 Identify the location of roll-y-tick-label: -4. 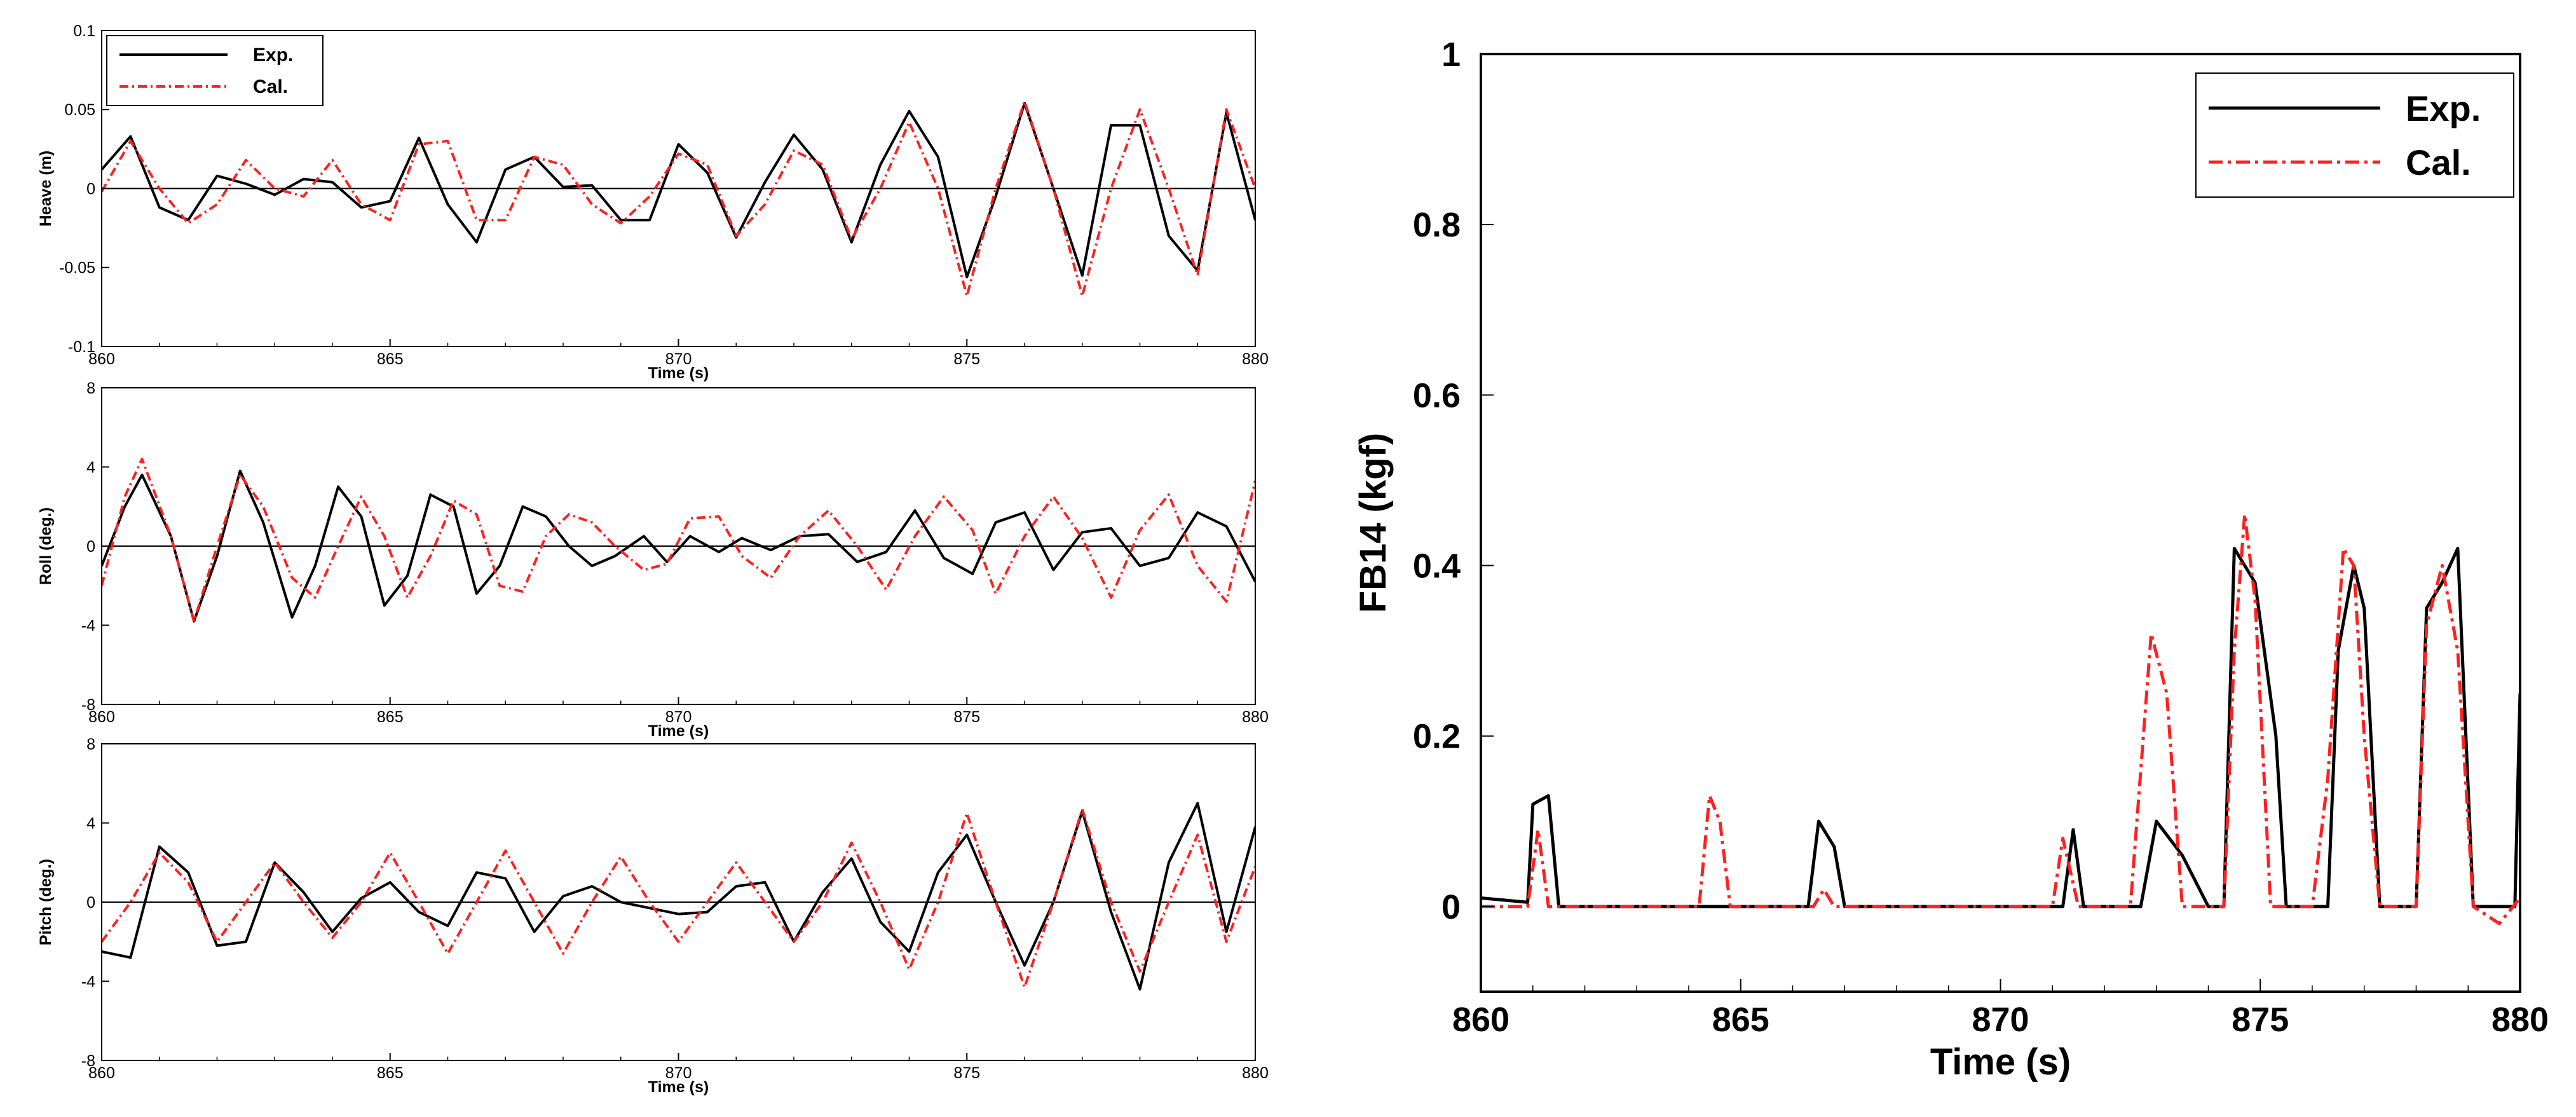
(88, 625).